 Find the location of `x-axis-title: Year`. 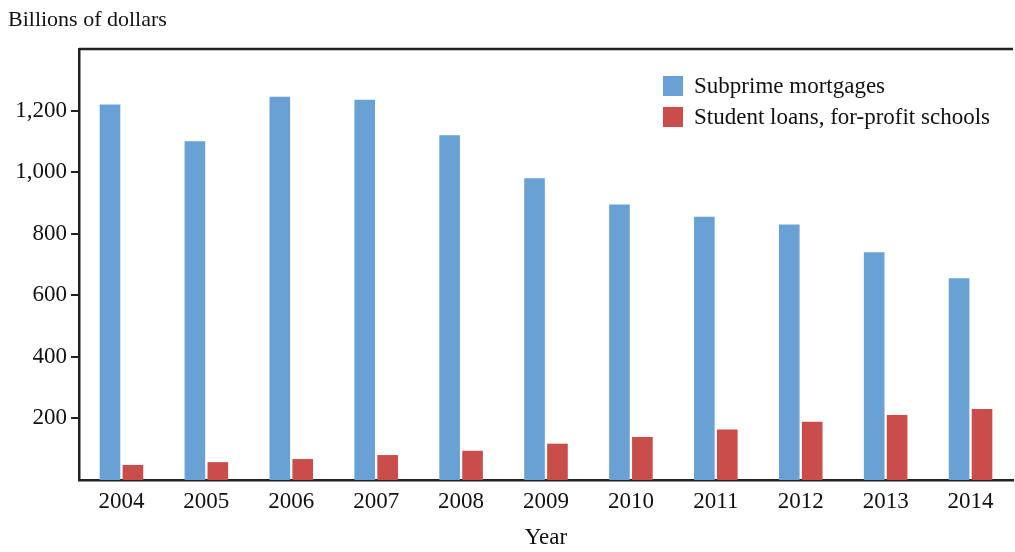

x-axis-title: Year is located at coordinates (546, 537).